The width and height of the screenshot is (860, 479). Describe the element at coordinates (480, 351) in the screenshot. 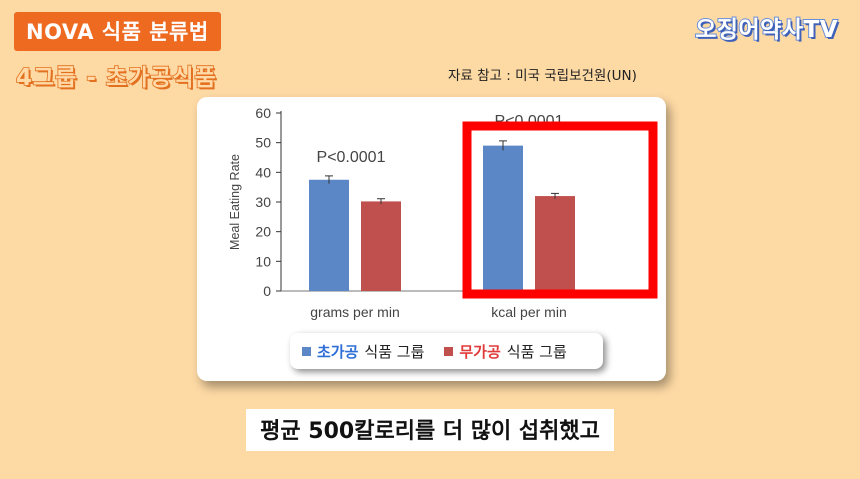

I see `legend-label-unprocessed: 무가공` at that location.